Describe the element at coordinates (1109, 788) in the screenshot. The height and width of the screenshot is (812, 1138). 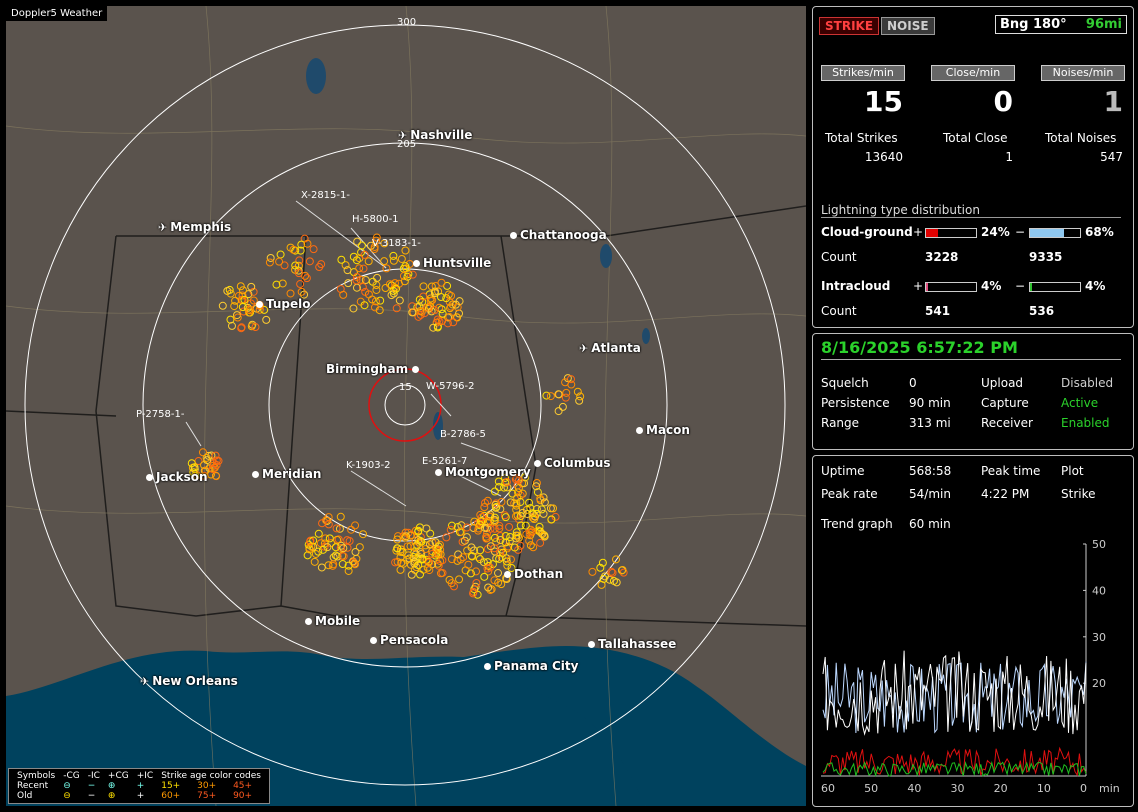
I see `x-unit-label: min` at that location.